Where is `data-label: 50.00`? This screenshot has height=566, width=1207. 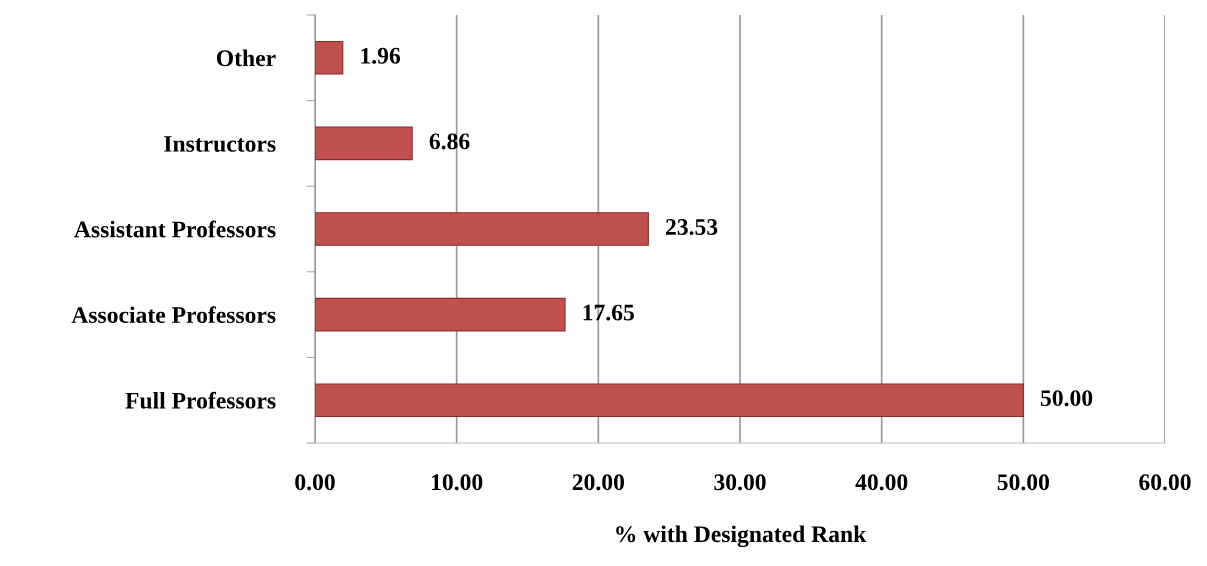 data-label: 50.00 is located at coordinates (1066, 398).